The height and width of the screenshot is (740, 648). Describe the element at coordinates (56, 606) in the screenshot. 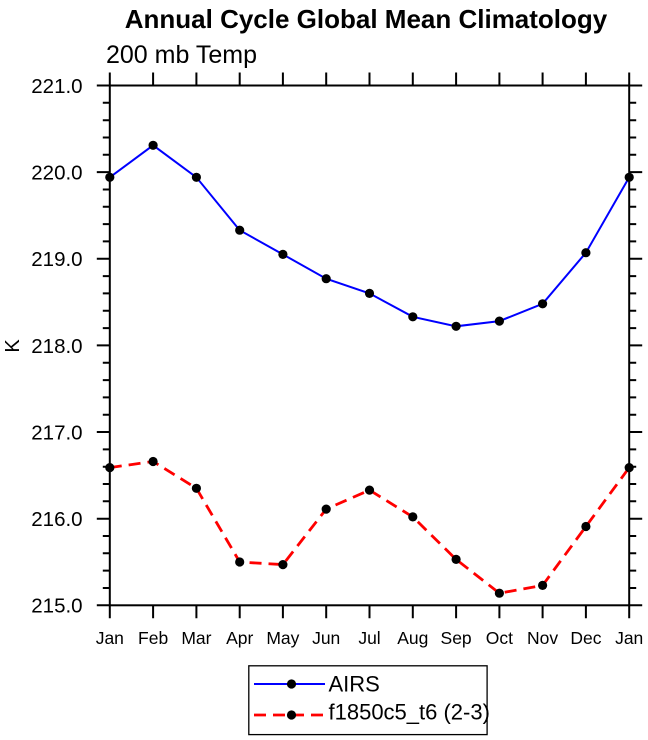

I see `svg-text: 215.0` at that location.